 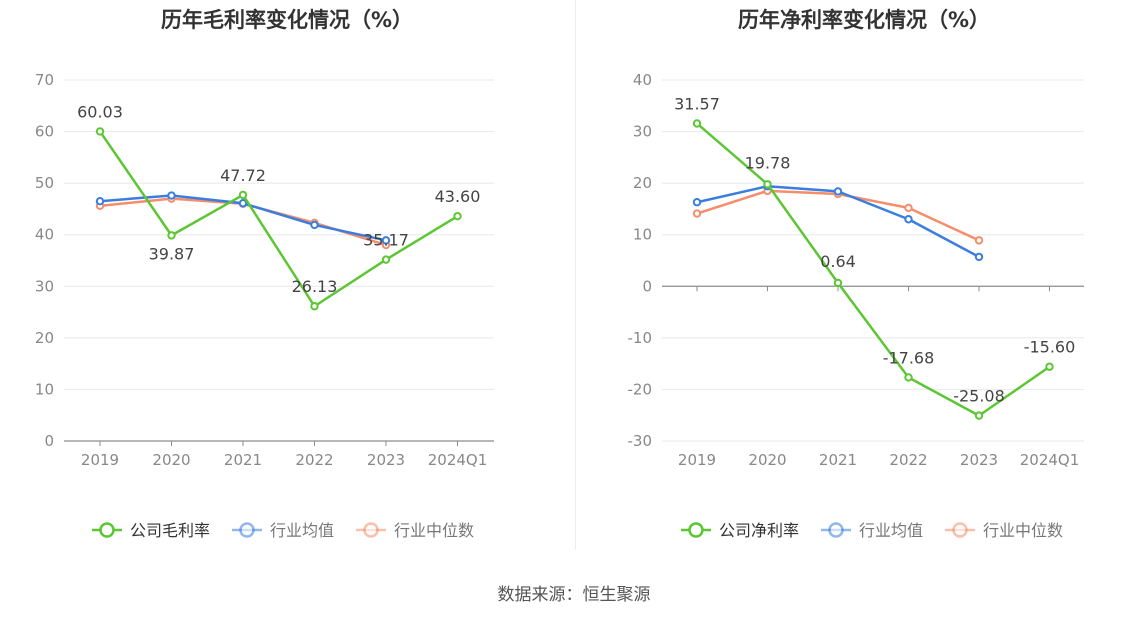 What do you see at coordinates (575, 275) in the screenshot?
I see `panel-divider` at bounding box center [575, 275].